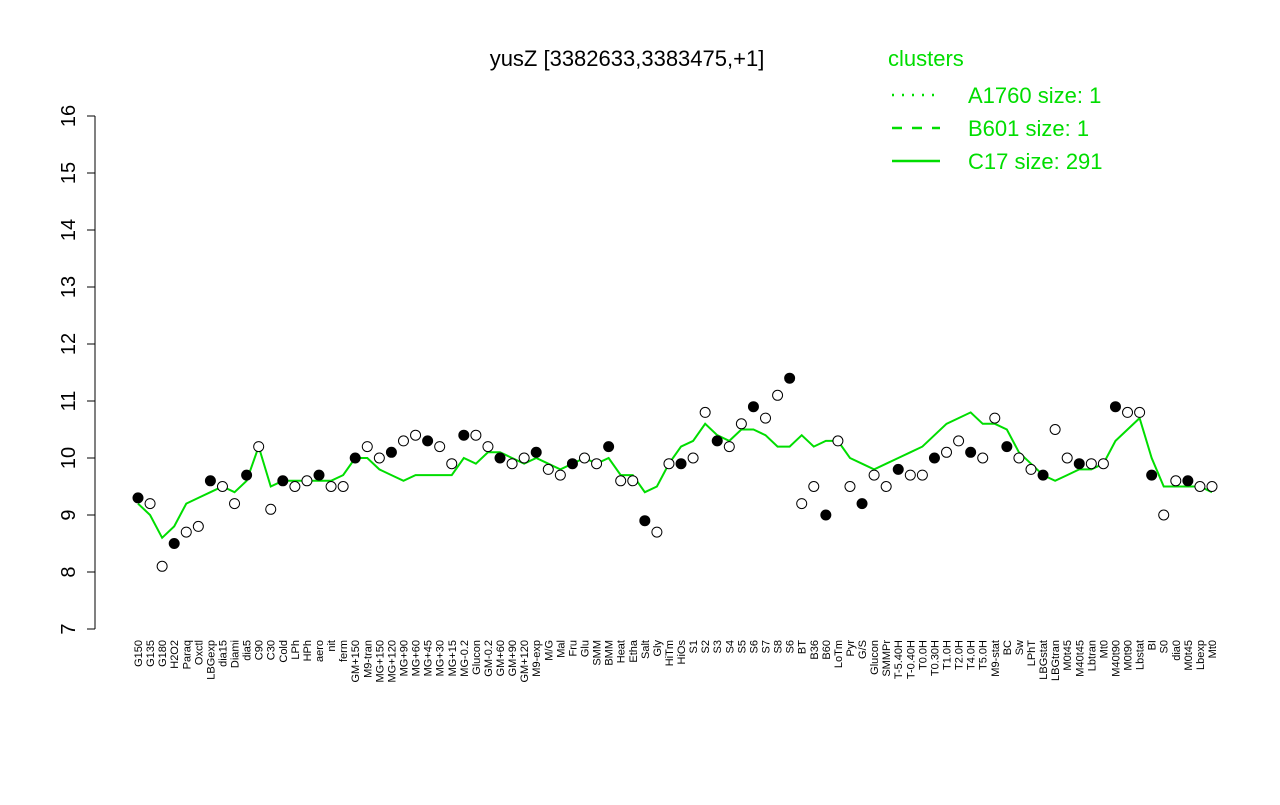 The height and width of the screenshot is (805, 1280). I want to click on x-tick-label: M9-stat, so click(996, 658).